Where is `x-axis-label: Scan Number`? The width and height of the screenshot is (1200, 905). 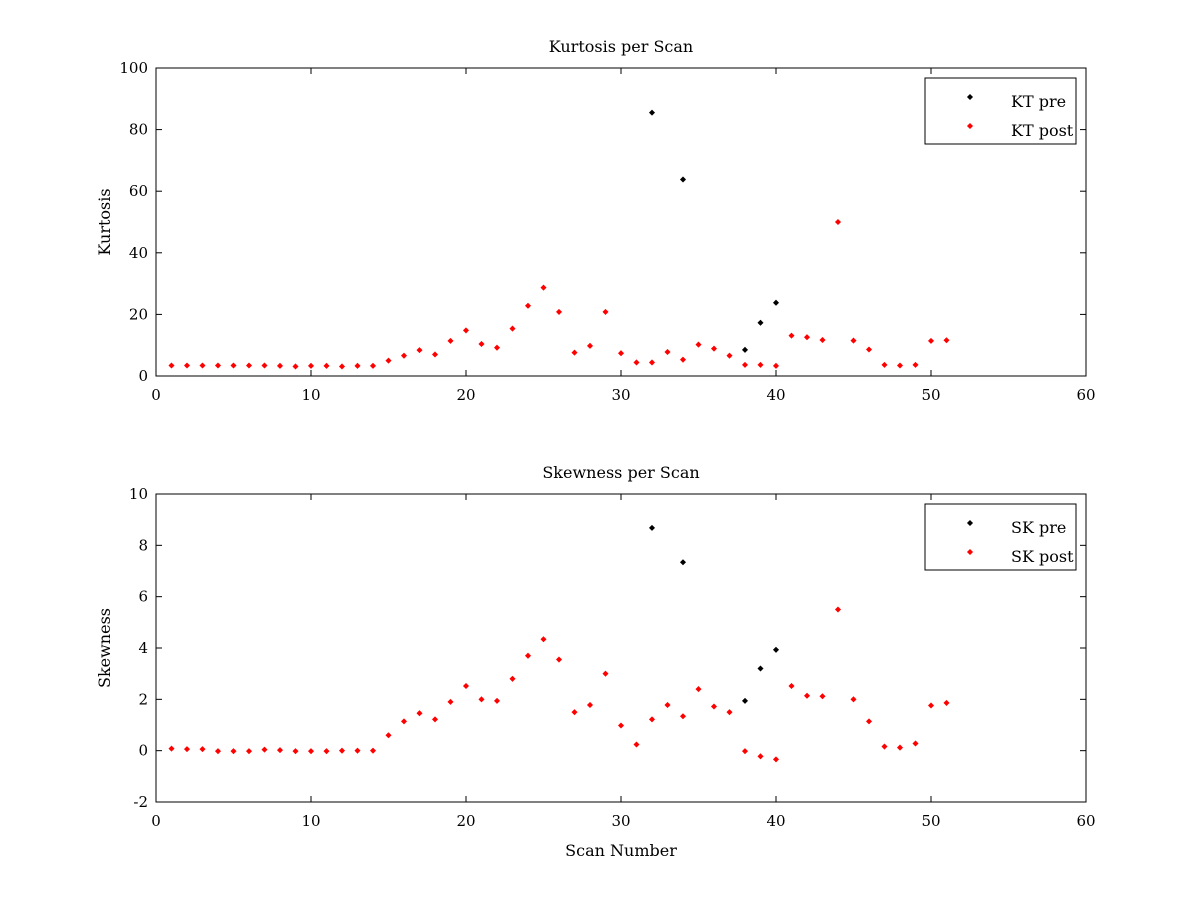
x-axis-label: Scan Number is located at coordinates (621, 850).